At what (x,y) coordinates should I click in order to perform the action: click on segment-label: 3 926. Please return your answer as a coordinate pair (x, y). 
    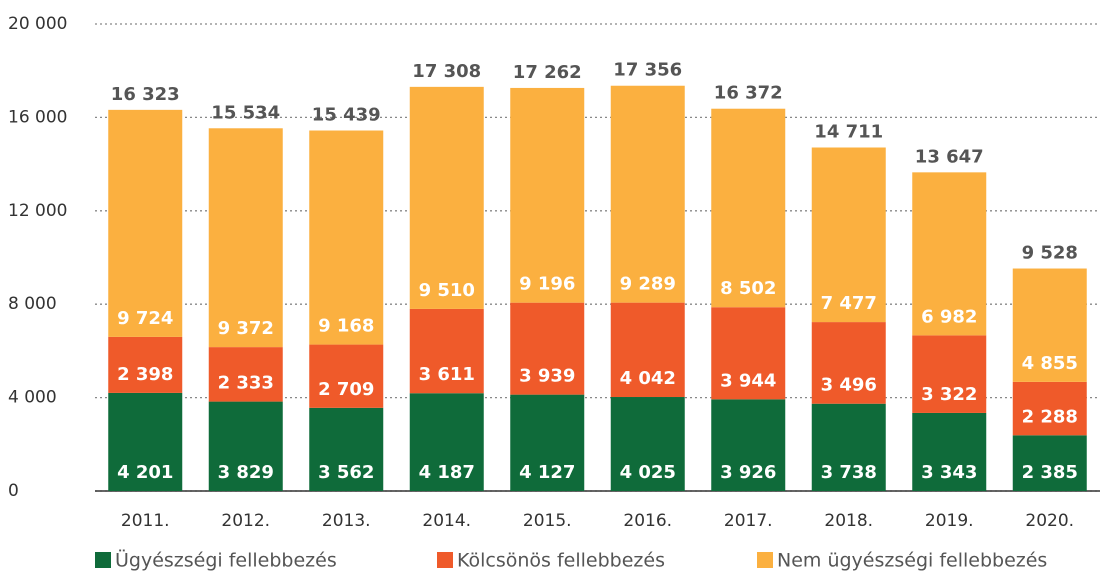
    Looking at the image, I should click on (748, 472).